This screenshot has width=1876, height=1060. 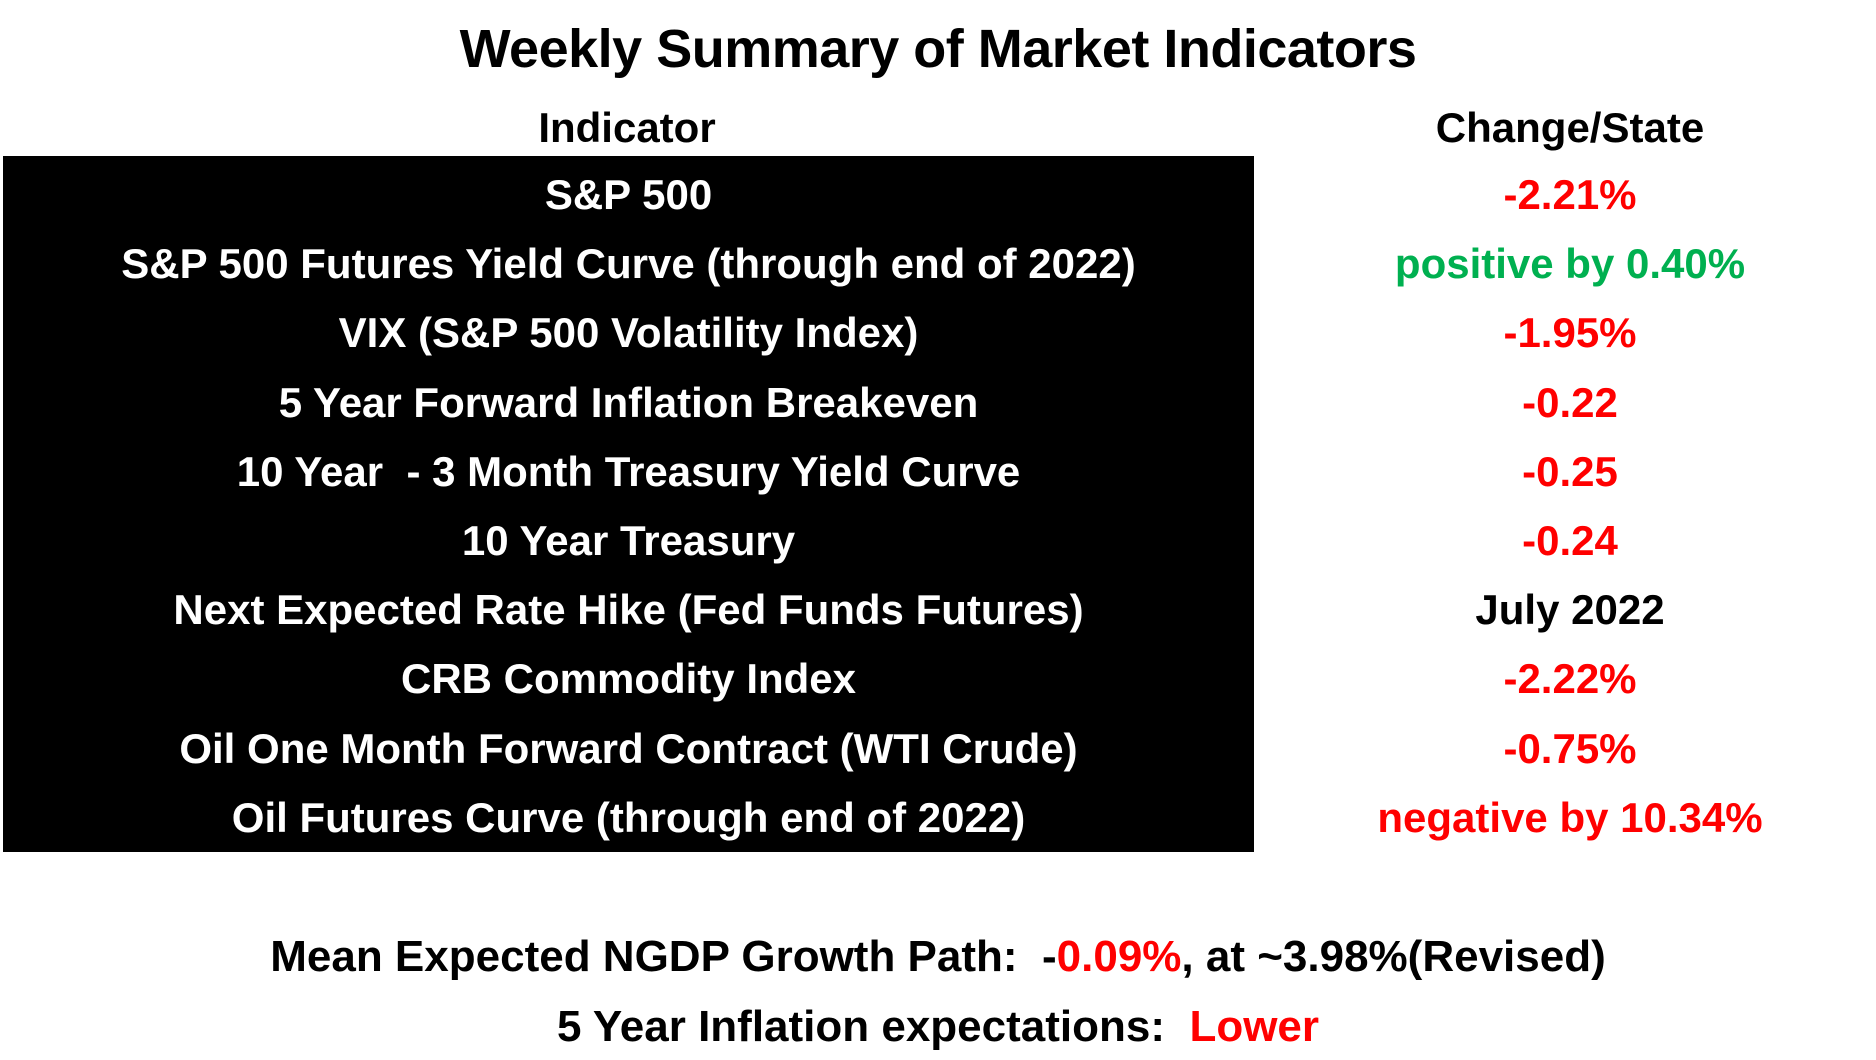 I want to click on table-row: 5 Year Forward Inflation Breakeven -0.22, so click(x=938, y=402).